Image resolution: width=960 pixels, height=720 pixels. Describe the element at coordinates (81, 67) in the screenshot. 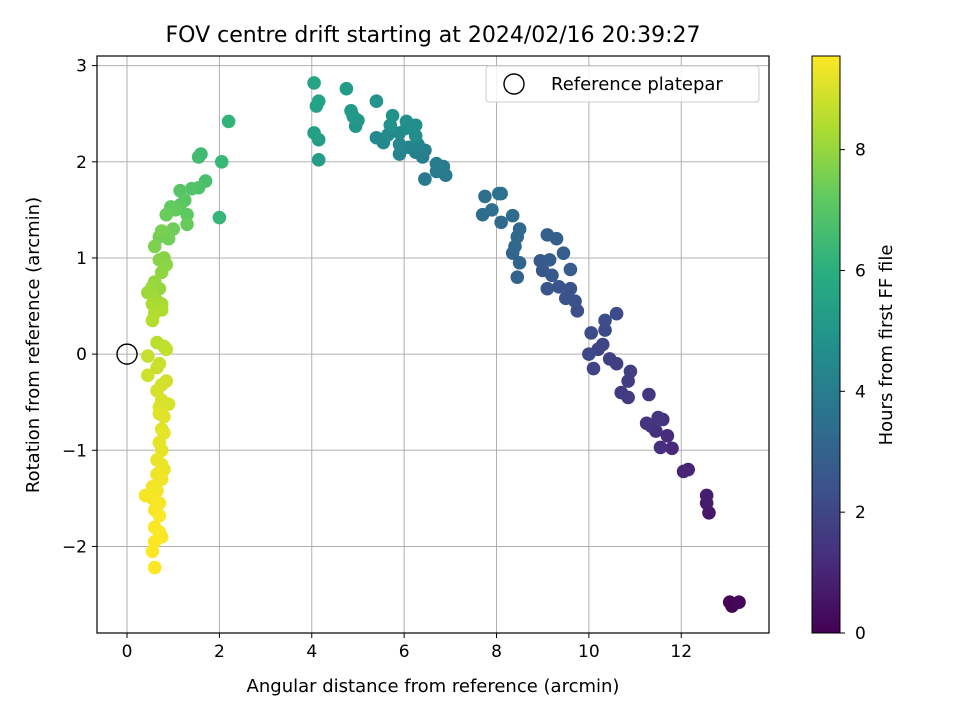

I see `y-tick-label: 3` at that location.